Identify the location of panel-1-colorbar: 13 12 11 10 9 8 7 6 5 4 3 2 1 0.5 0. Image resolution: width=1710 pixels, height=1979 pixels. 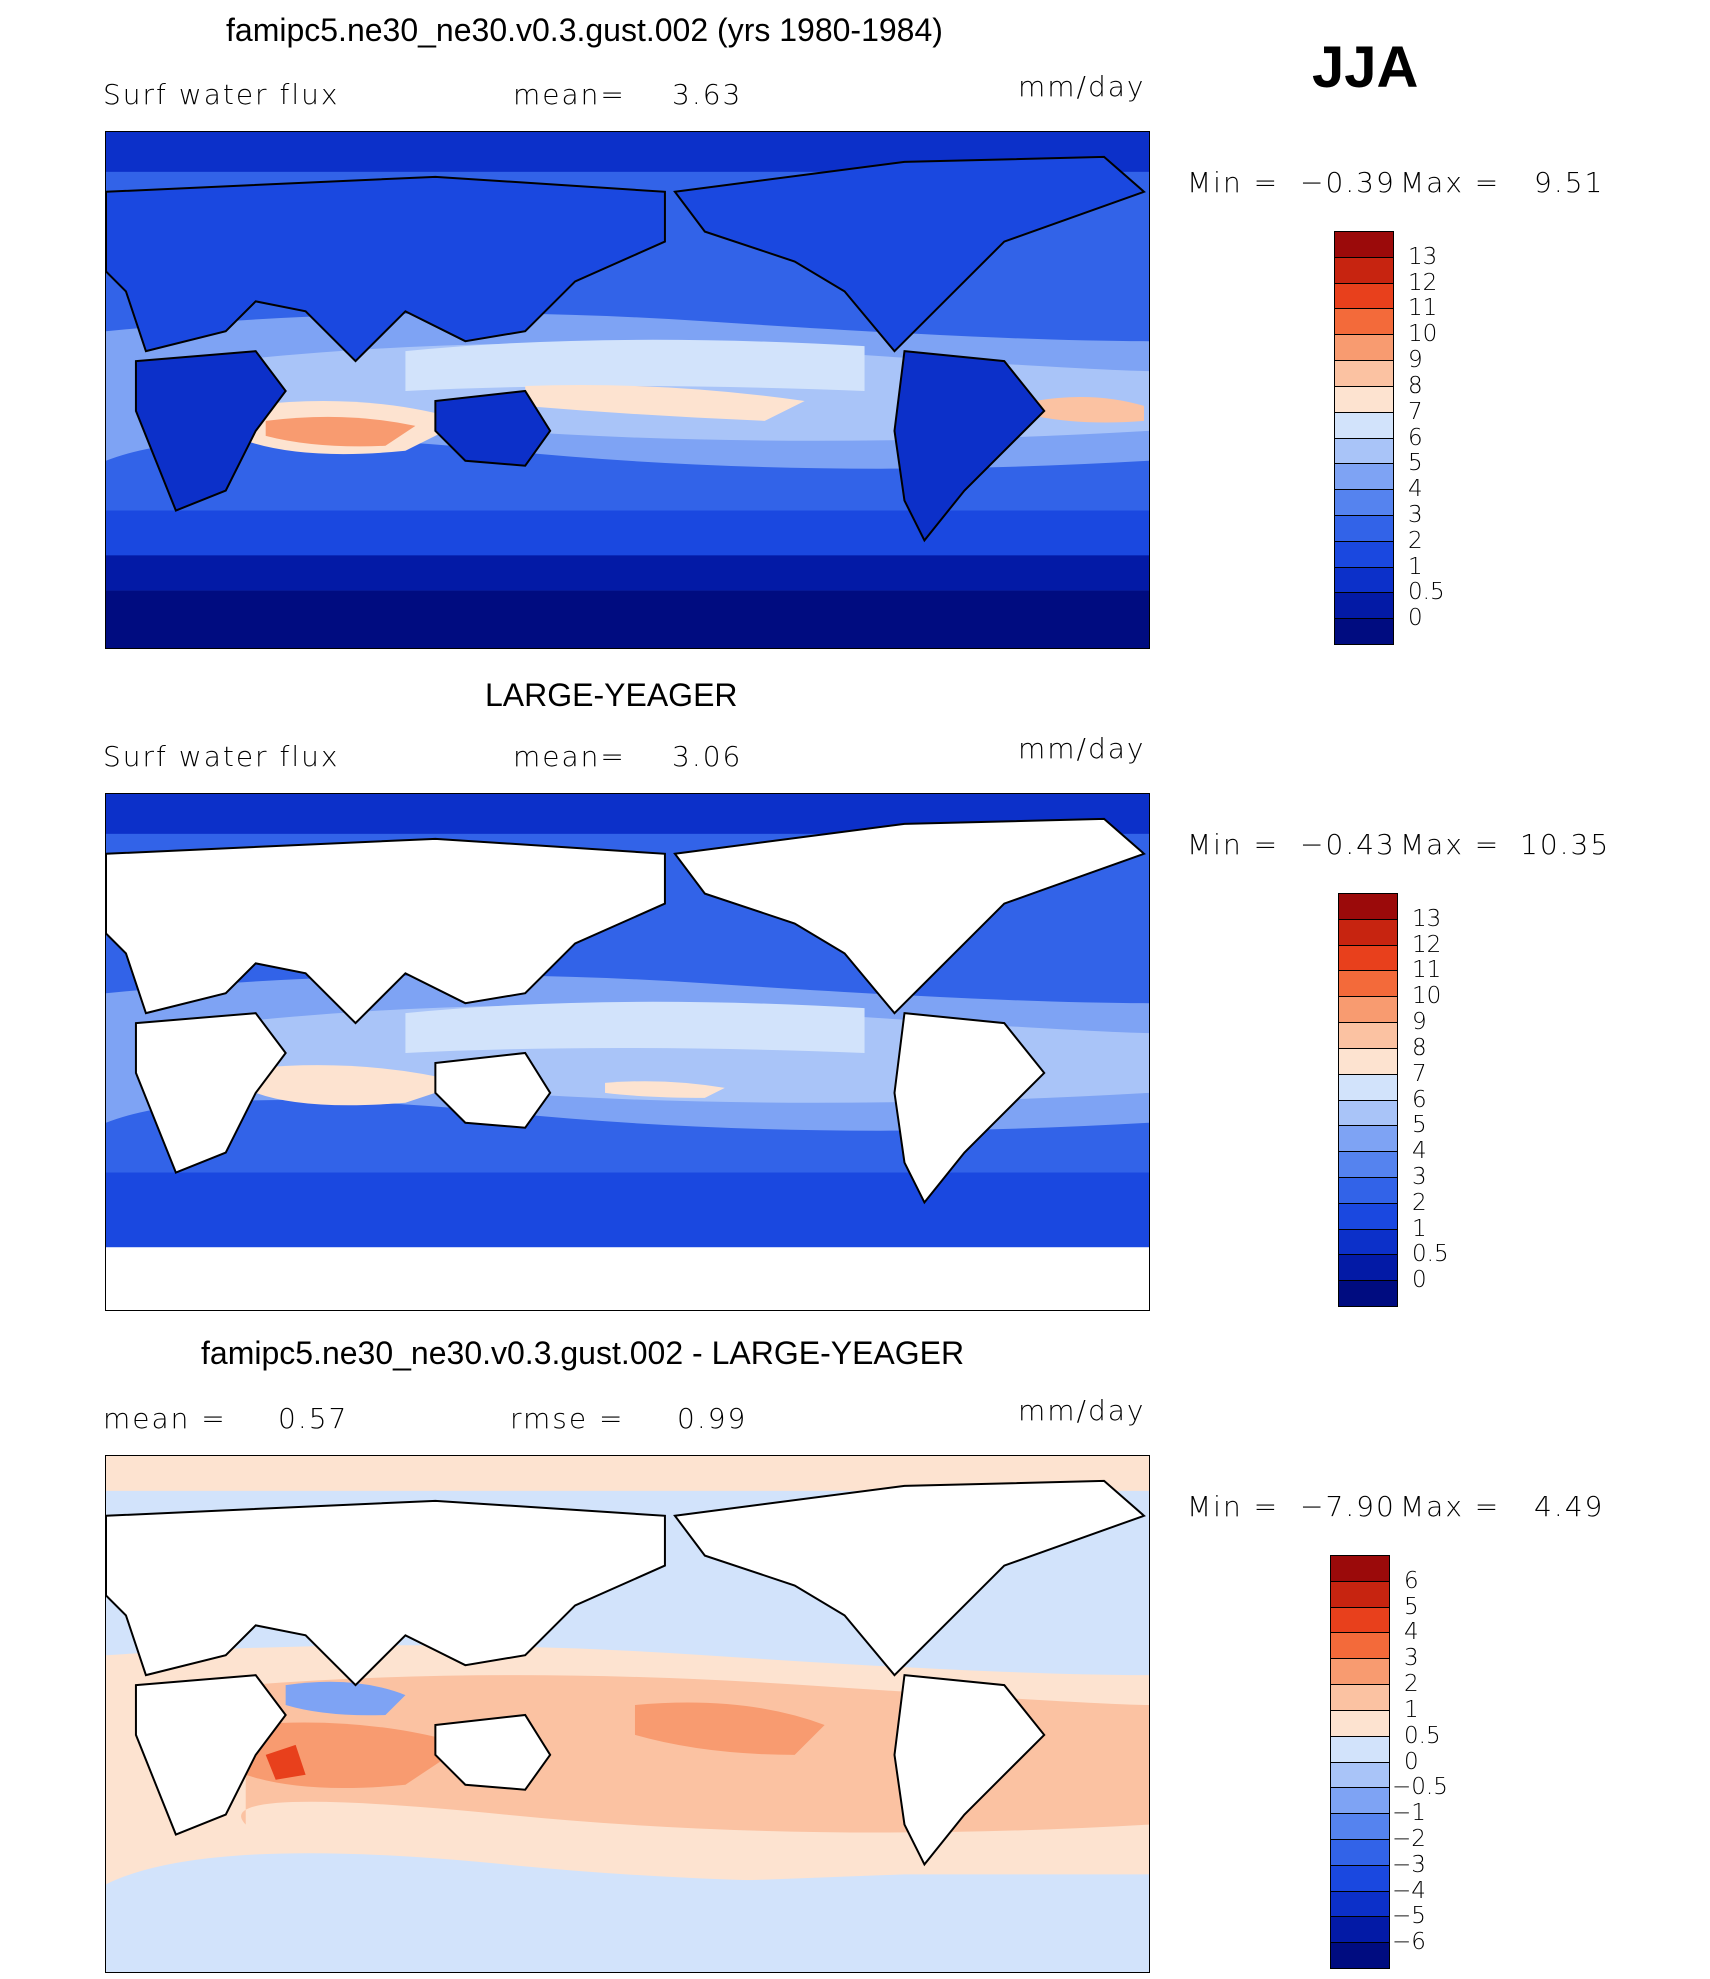
(1389, 438).